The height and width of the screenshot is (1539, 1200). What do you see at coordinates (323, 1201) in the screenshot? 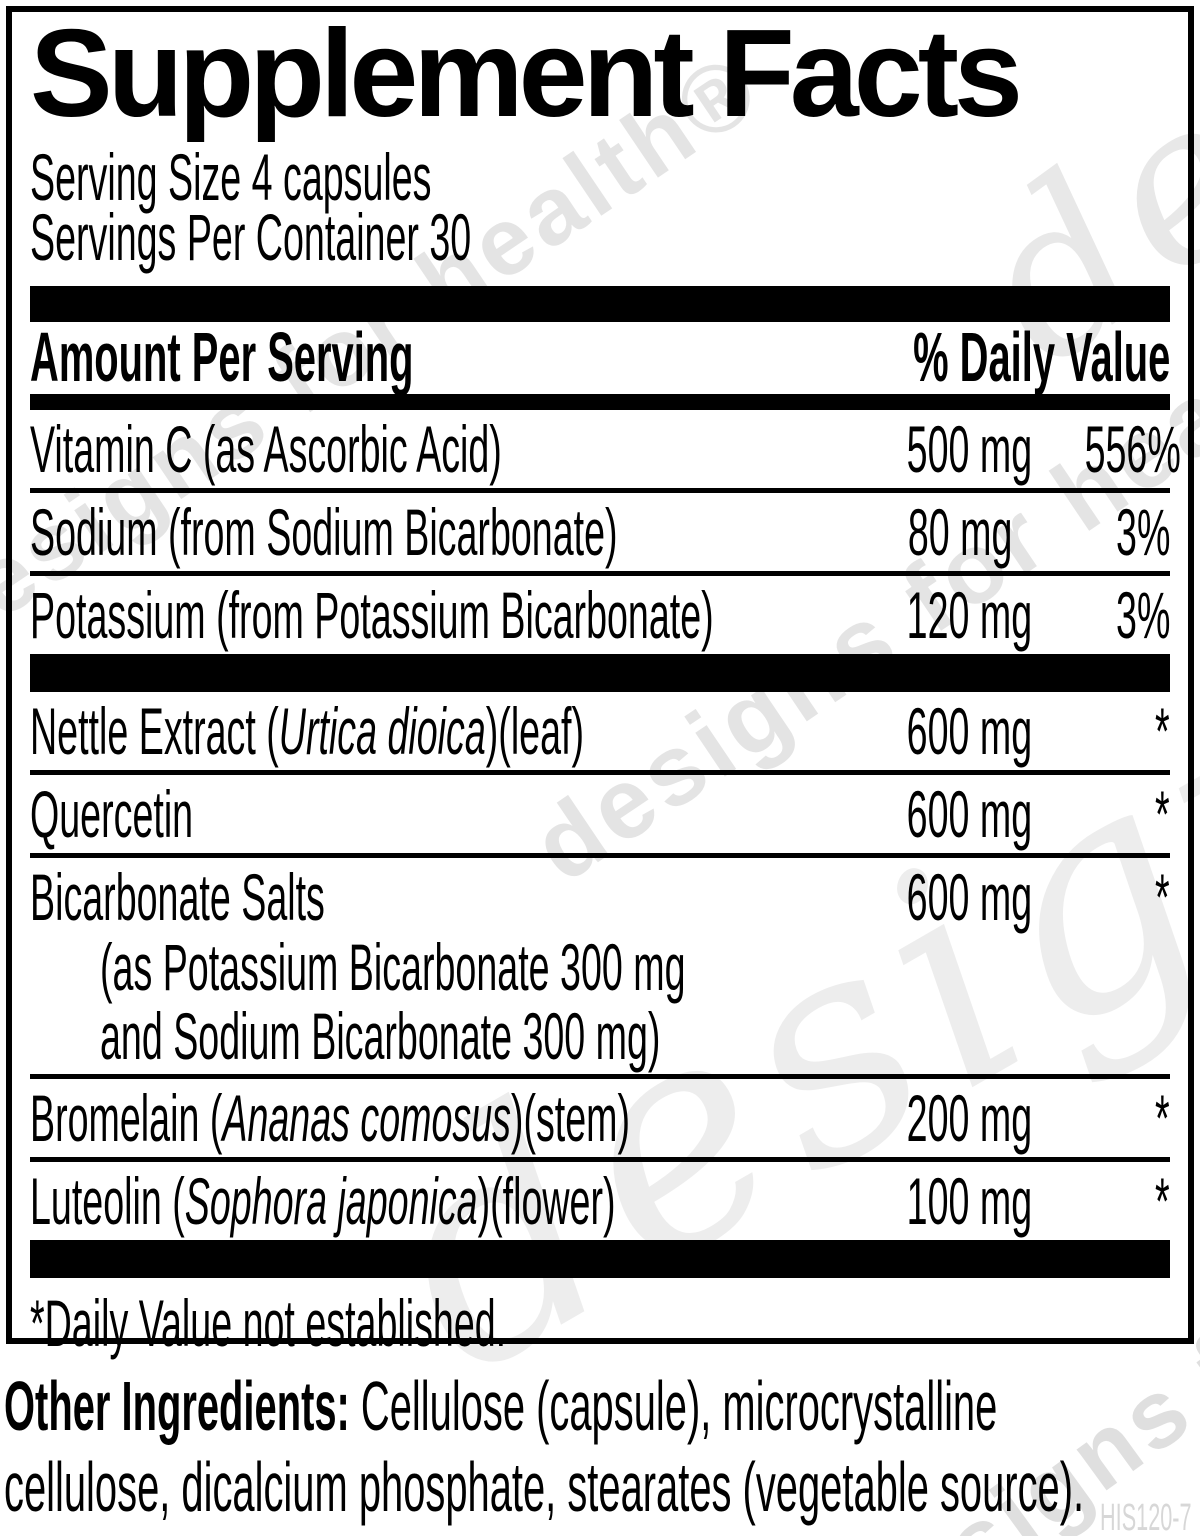
I see `ingredient-name: Luteolin (Sophora japonica)(flower)` at bounding box center [323, 1201].